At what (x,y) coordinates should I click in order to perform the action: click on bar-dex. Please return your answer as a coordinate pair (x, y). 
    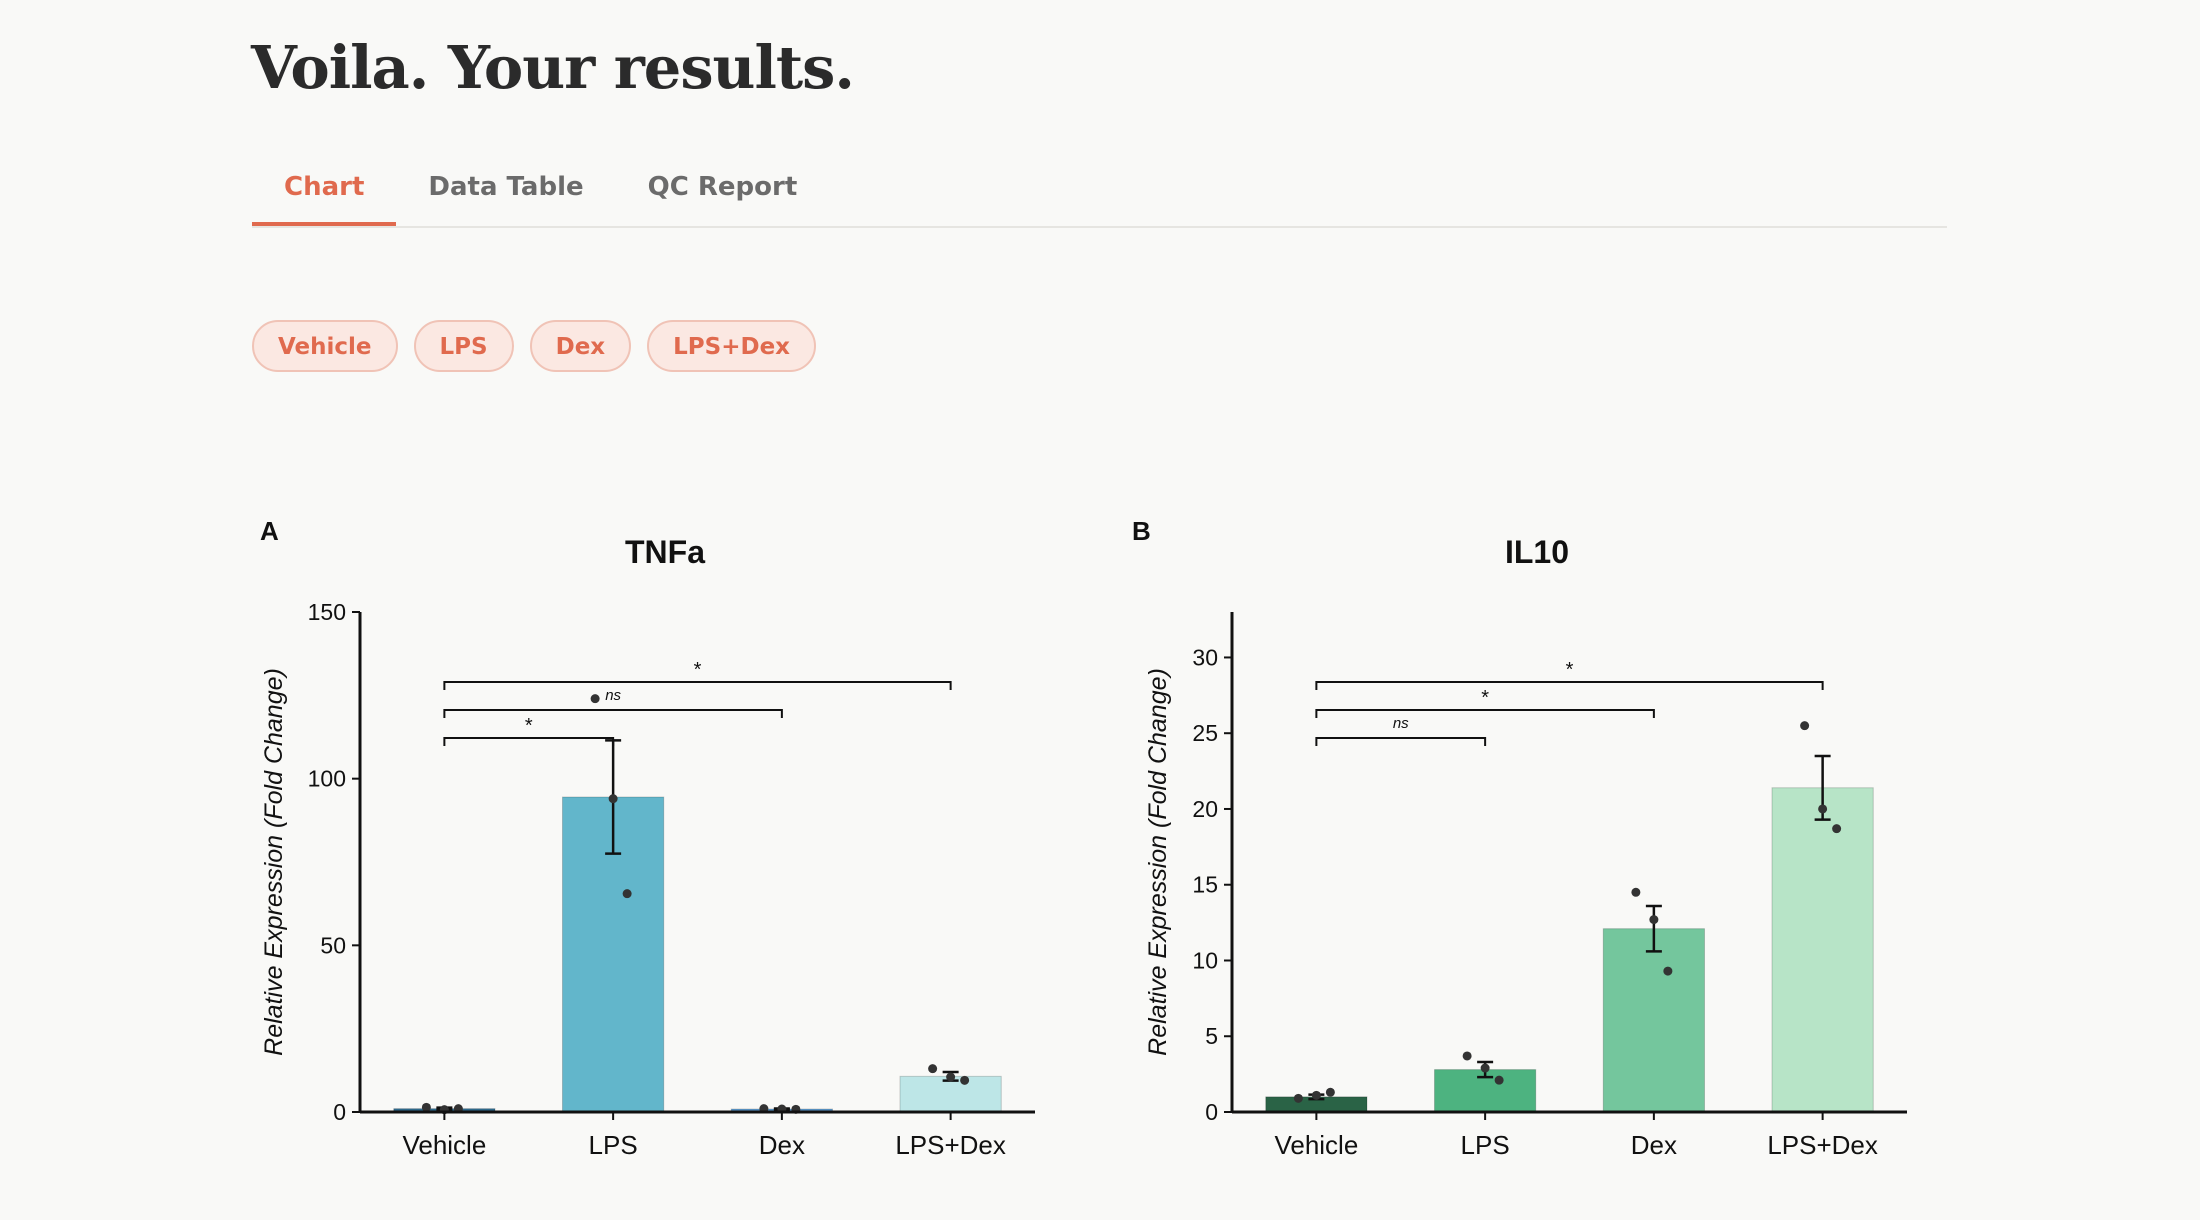
    Looking at the image, I should click on (1653, 1020).